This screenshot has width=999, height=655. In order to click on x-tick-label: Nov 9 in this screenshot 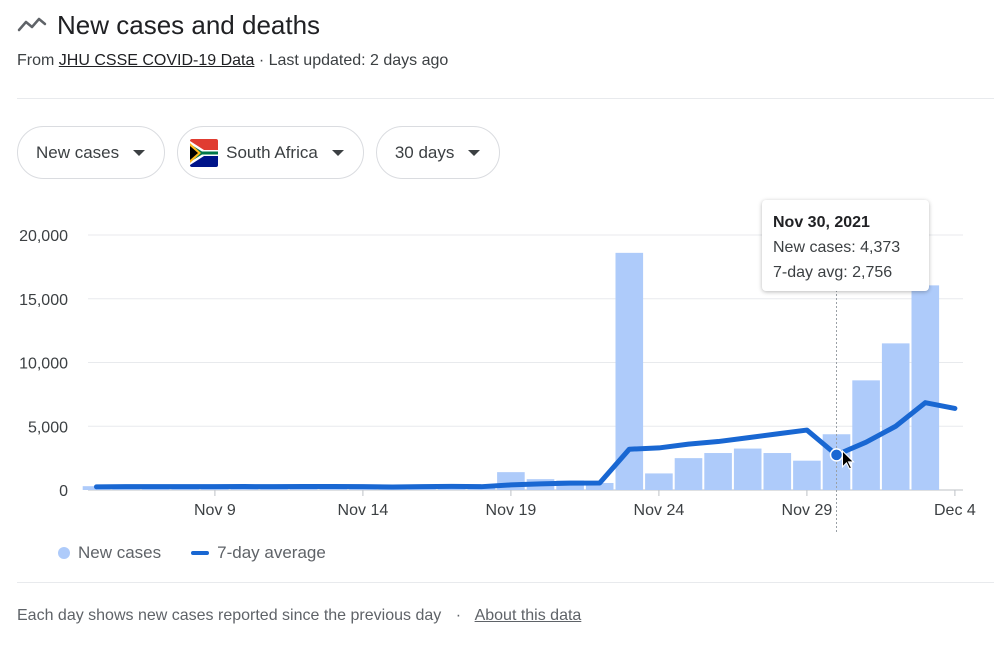, I will do `click(215, 510)`.